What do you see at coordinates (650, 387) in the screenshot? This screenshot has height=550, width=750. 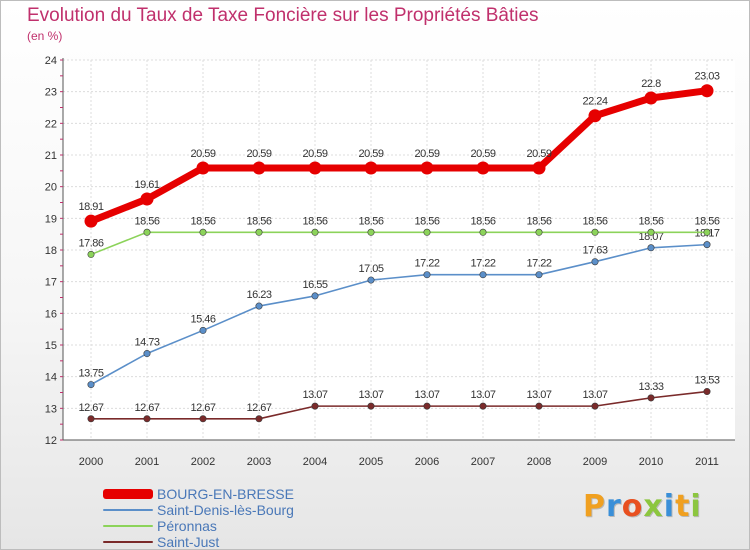 I see `data-label: 13.33` at bounding box center [650, 387].